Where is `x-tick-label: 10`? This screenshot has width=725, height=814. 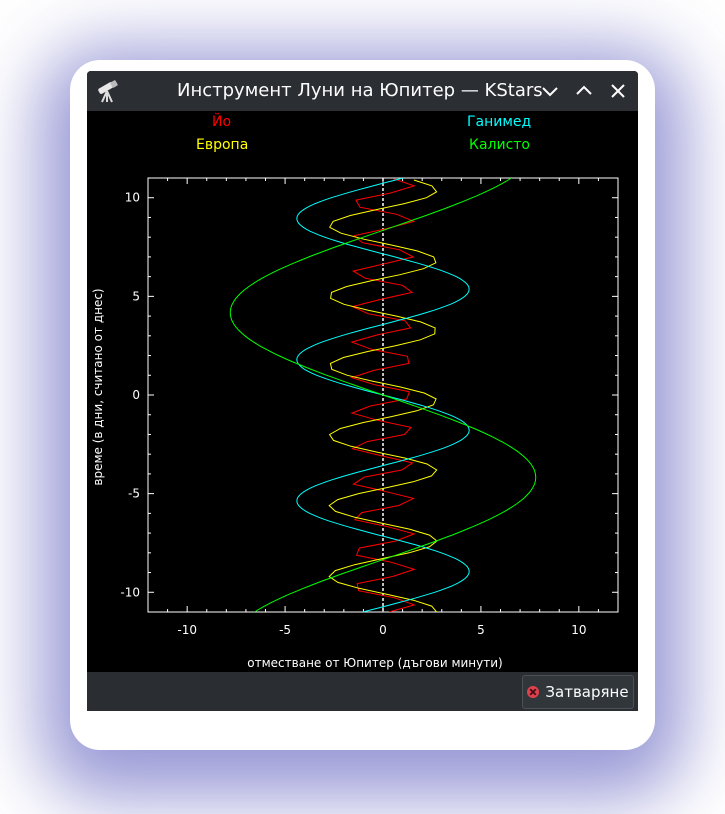 x-tick-label: 10 is located at coordinates (578, 630).